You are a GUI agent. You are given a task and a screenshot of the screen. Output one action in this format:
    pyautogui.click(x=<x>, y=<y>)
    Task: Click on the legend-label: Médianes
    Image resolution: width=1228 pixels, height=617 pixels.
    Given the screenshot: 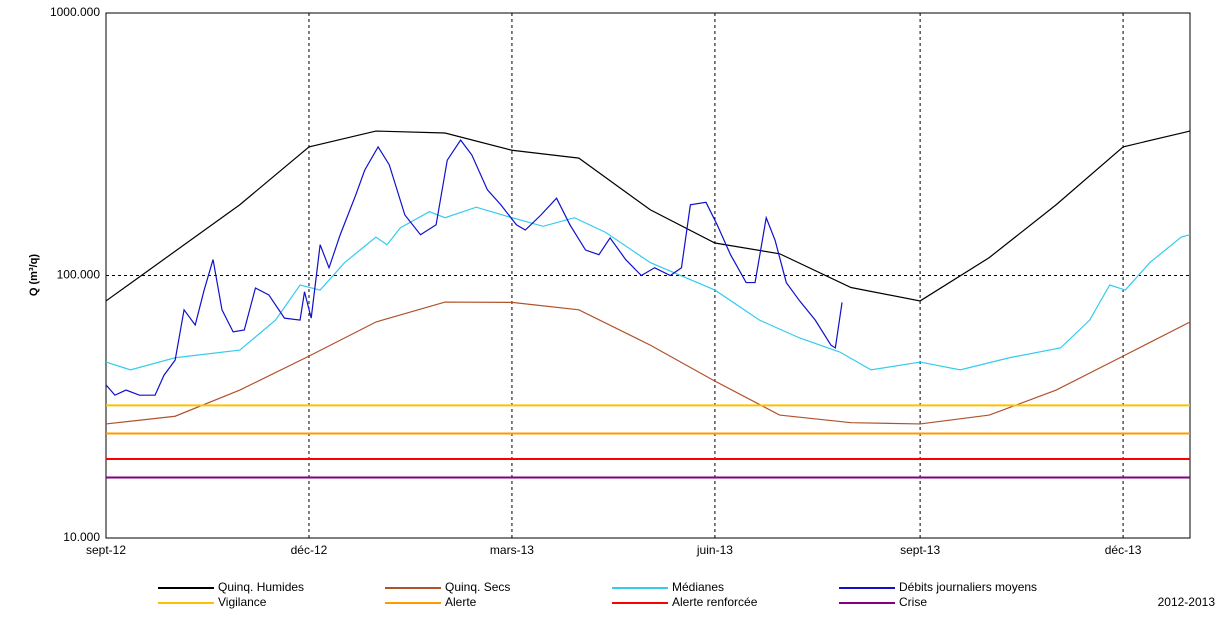 What is the action you would take?
    pyautogui.click(x=698, y=587)
    